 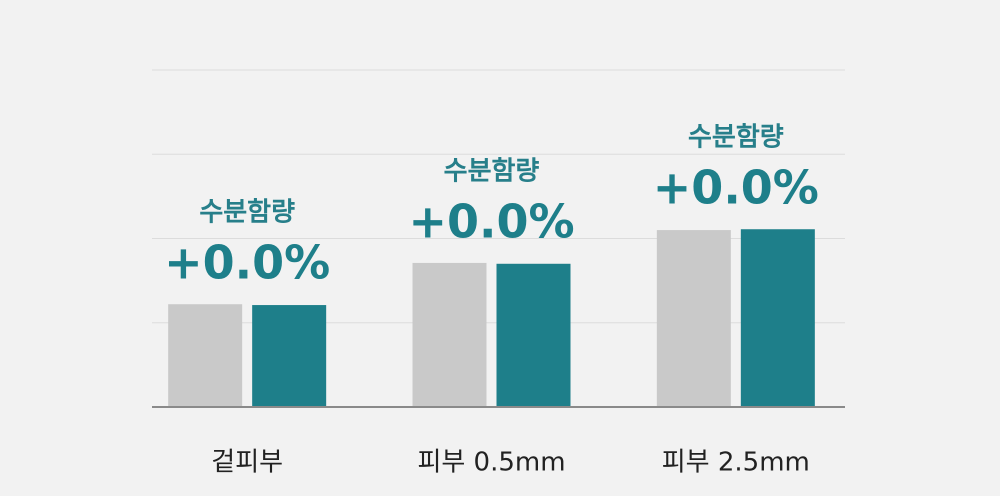 What do you see at coordinates (736, 463) in the screenshot?
I see `x-tick-label: 피부 2.5mm` at bounding box center [736, 463].